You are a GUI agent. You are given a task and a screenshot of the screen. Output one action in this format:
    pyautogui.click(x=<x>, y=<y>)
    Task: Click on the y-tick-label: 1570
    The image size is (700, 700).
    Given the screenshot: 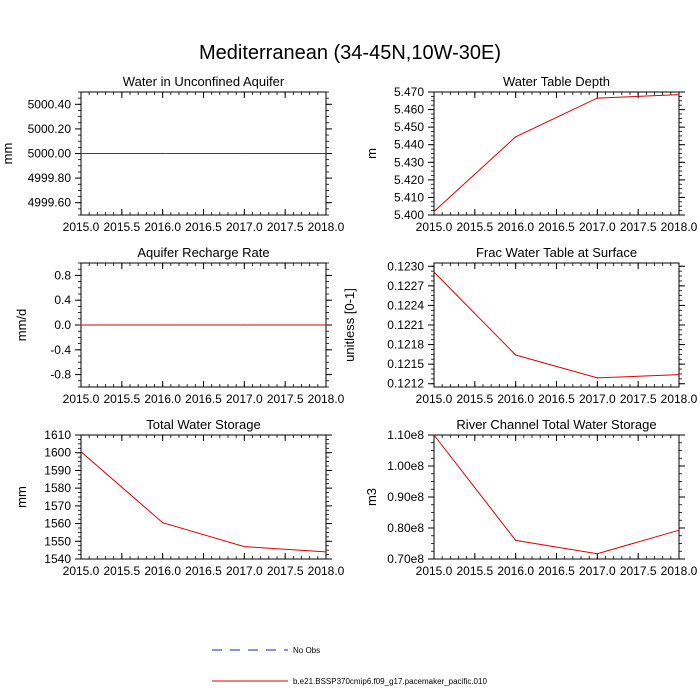 What is the action you would take?
    pyautogui.click(x=57, y=506)
    